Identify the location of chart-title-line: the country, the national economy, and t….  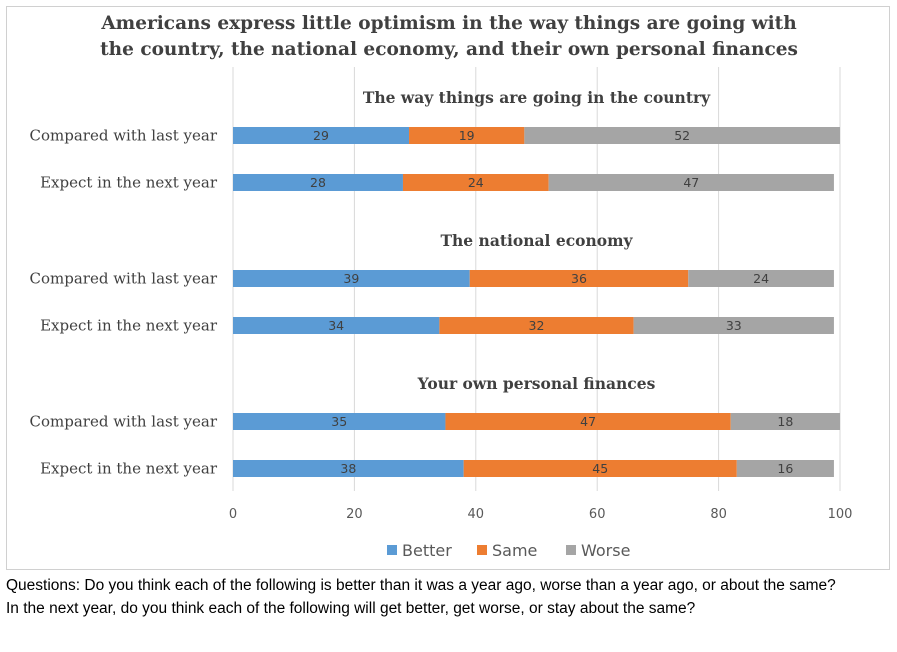
(449, 49).